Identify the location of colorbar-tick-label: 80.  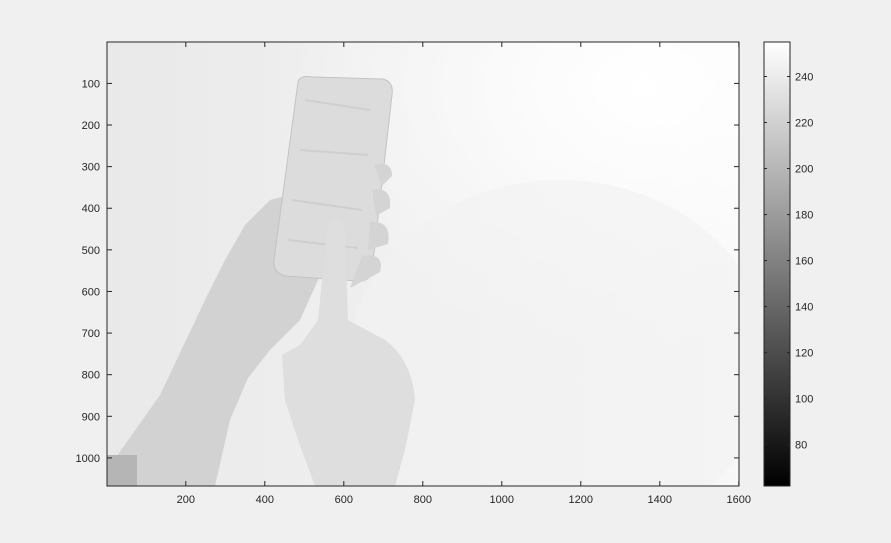
(801, 446).